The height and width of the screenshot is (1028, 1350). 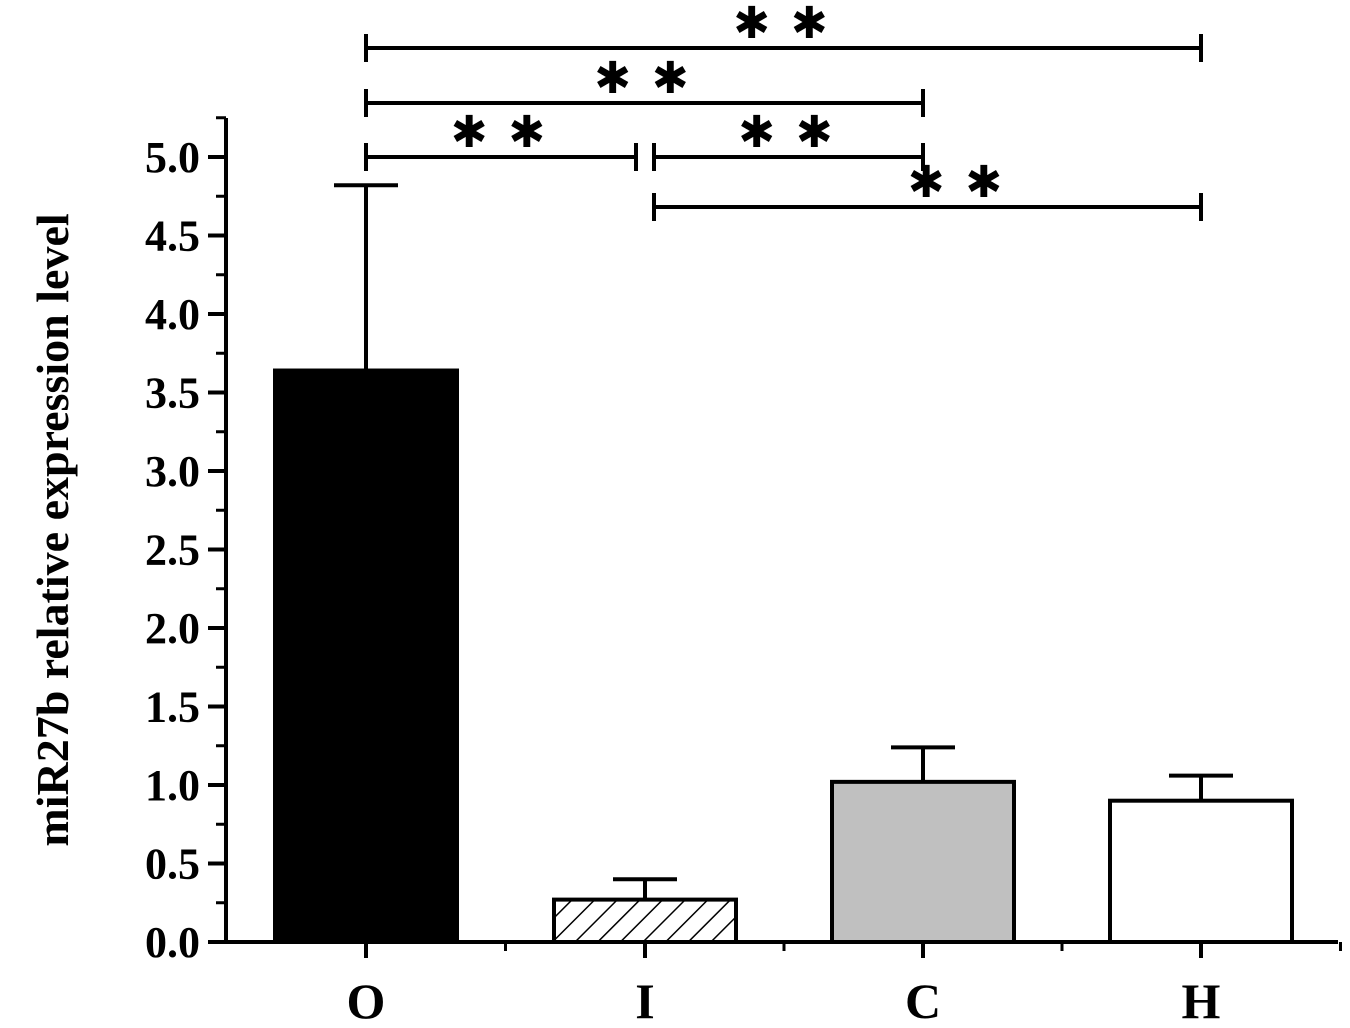 What do you see at coordinates (172, 864) in the screenshot?
I see `y-tick-label-1: 0.5` at bounding box center [172, 864].